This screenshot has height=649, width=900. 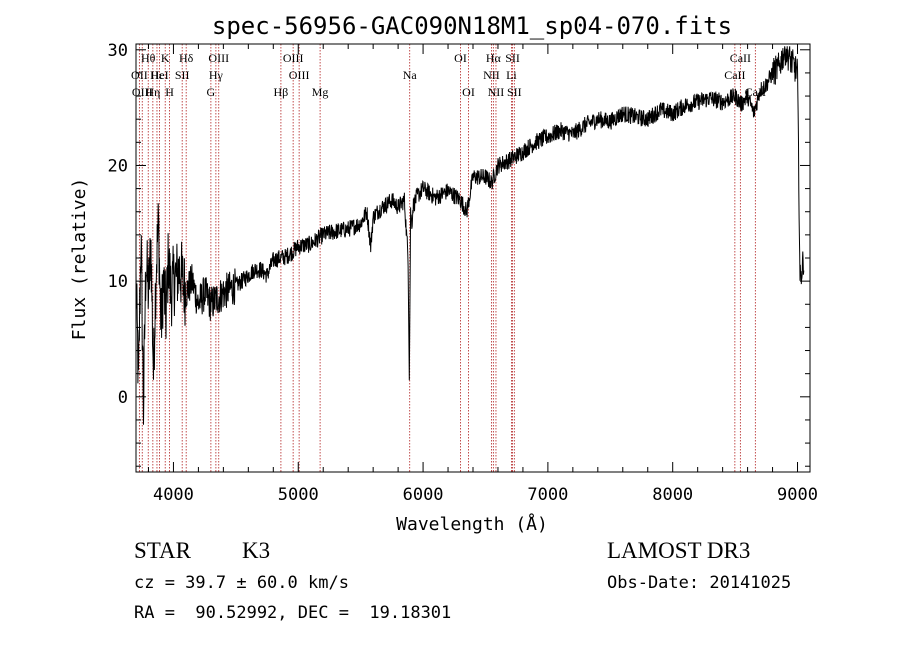 I want to click on x-tick-label: 7000, so click(x=547, y=495).